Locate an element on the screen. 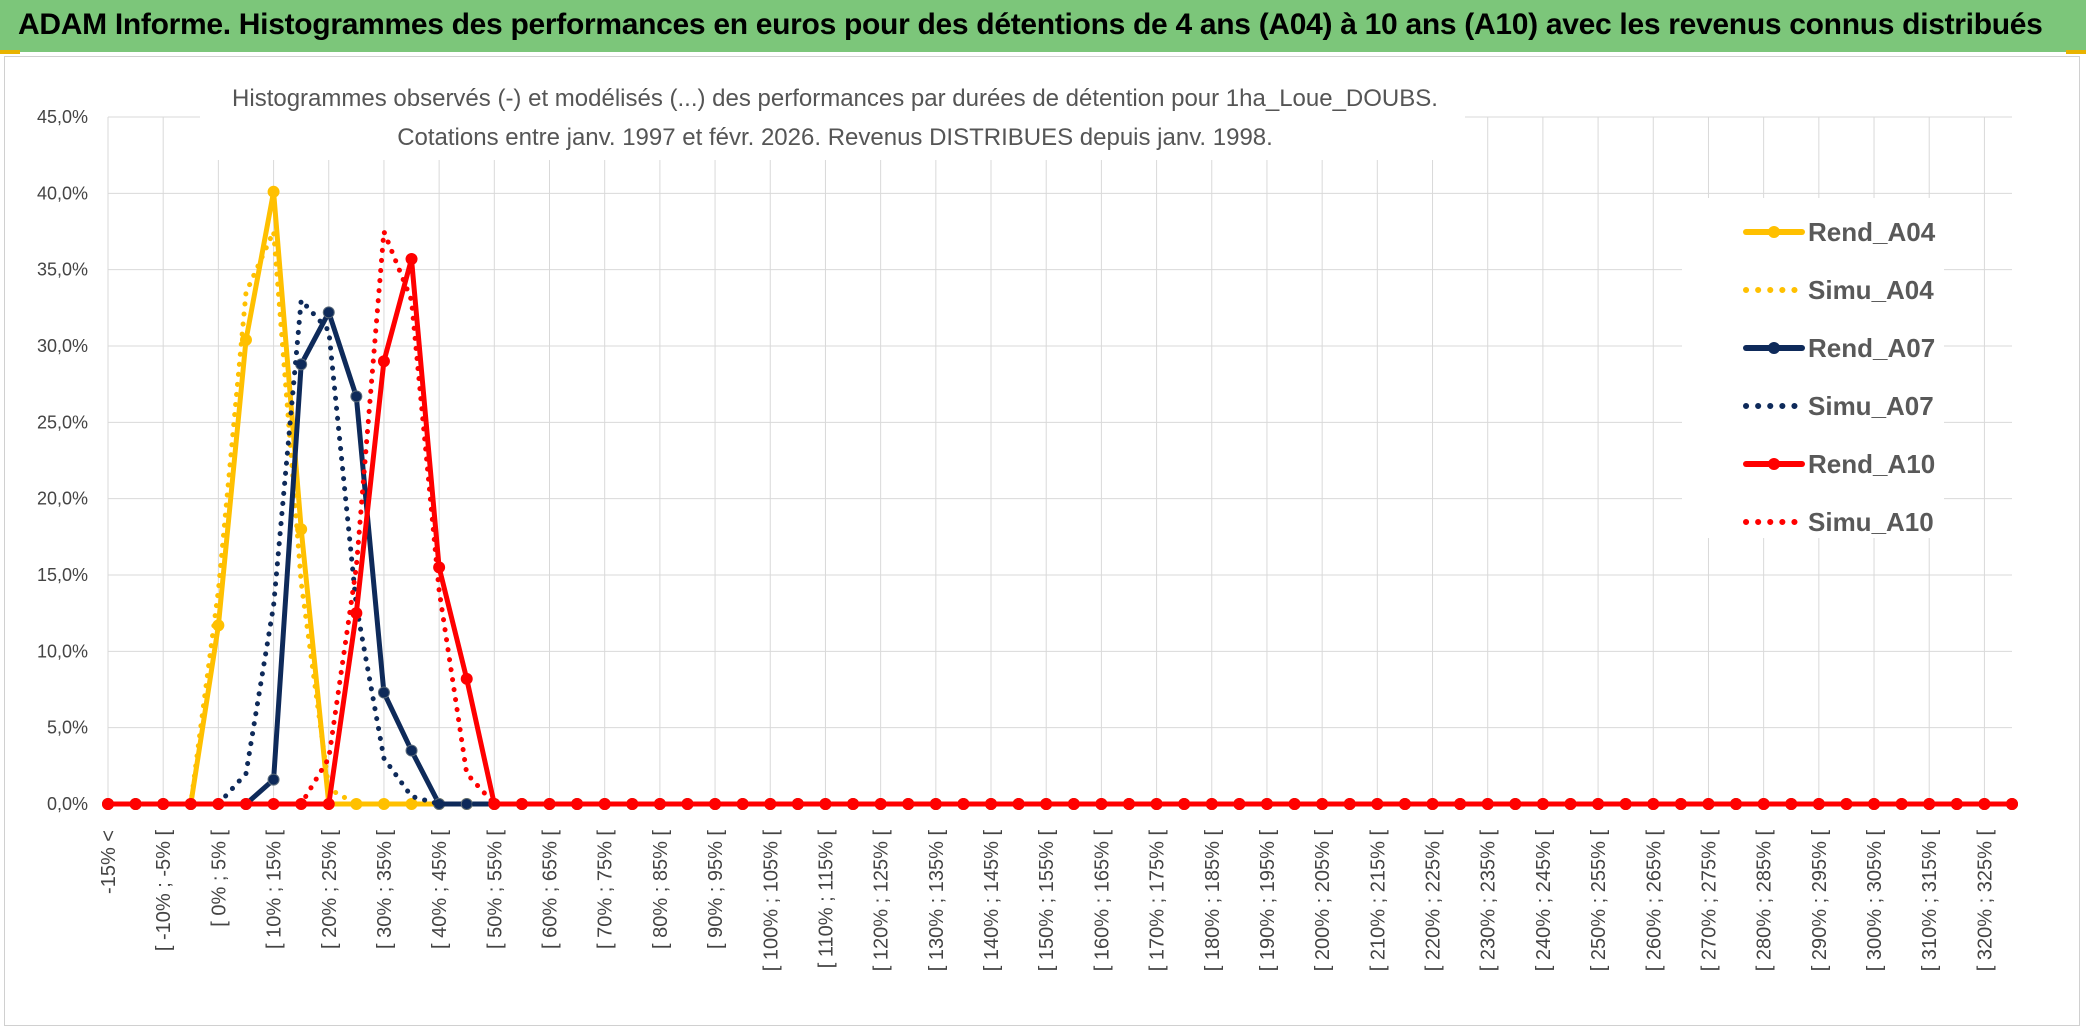  y-tick-label: 35,0% is located at coordinates (62, 270).